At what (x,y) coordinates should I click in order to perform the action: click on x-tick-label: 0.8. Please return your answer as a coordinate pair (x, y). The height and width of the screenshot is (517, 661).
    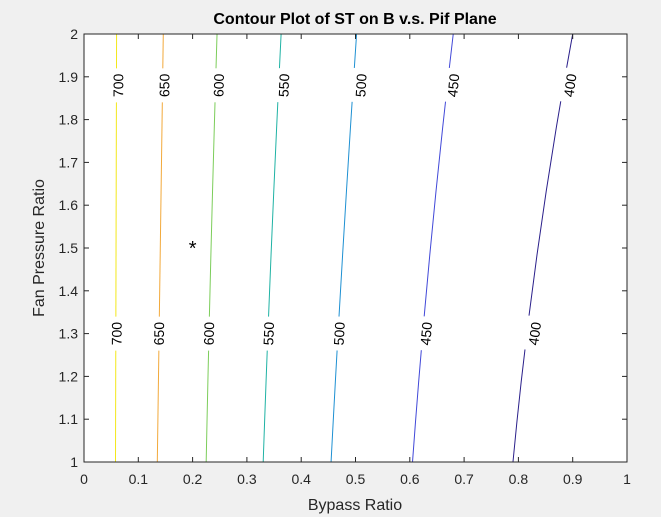
    Looking at the image, I should click on (519, 479).